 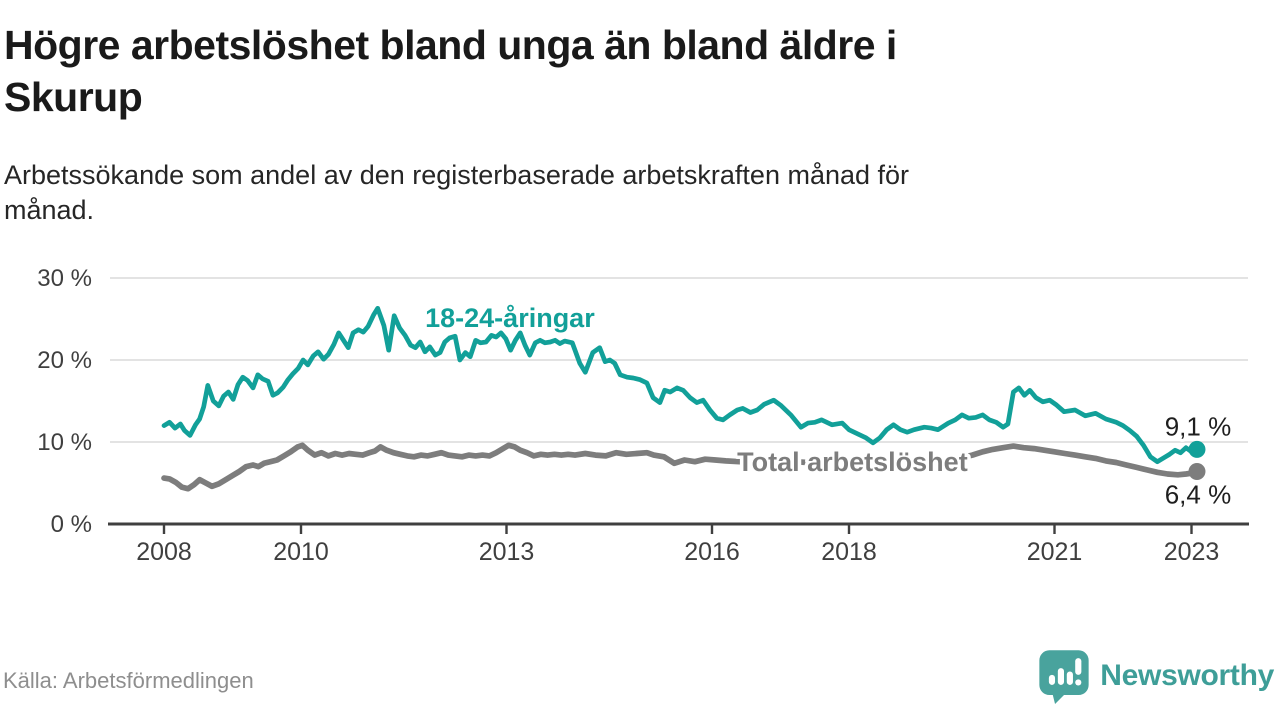 I want to click on y-tick-label: 30 %, so click(x=64, y=278).